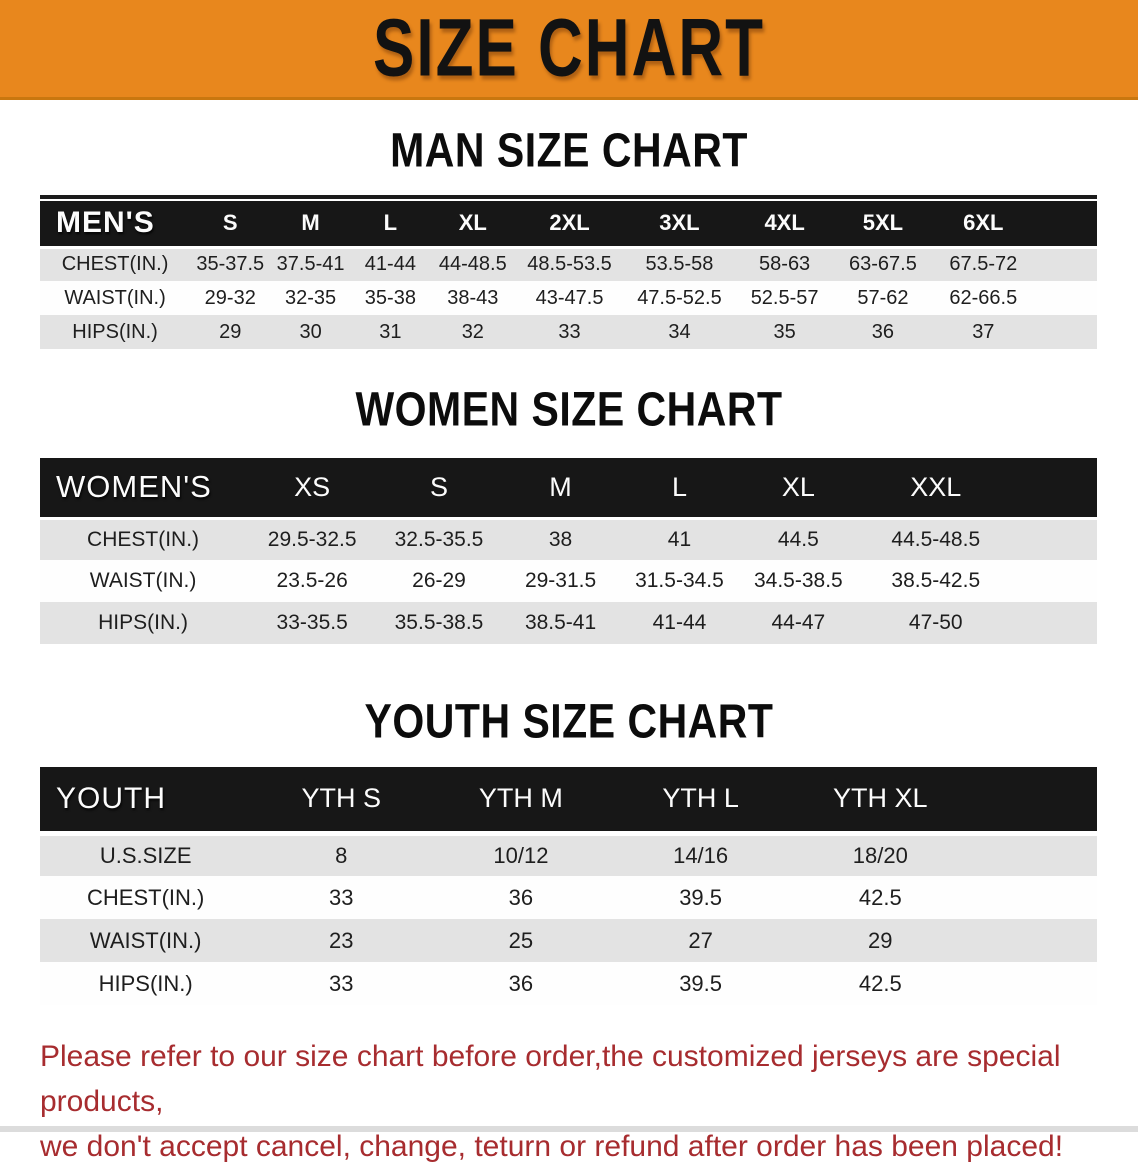 The height and width of the screenshot is (1169, 1138). What do you see at coordinates (798, 489) in the screenshot?
I see `column-header-xl: XL` at bounding box center [798, 489].